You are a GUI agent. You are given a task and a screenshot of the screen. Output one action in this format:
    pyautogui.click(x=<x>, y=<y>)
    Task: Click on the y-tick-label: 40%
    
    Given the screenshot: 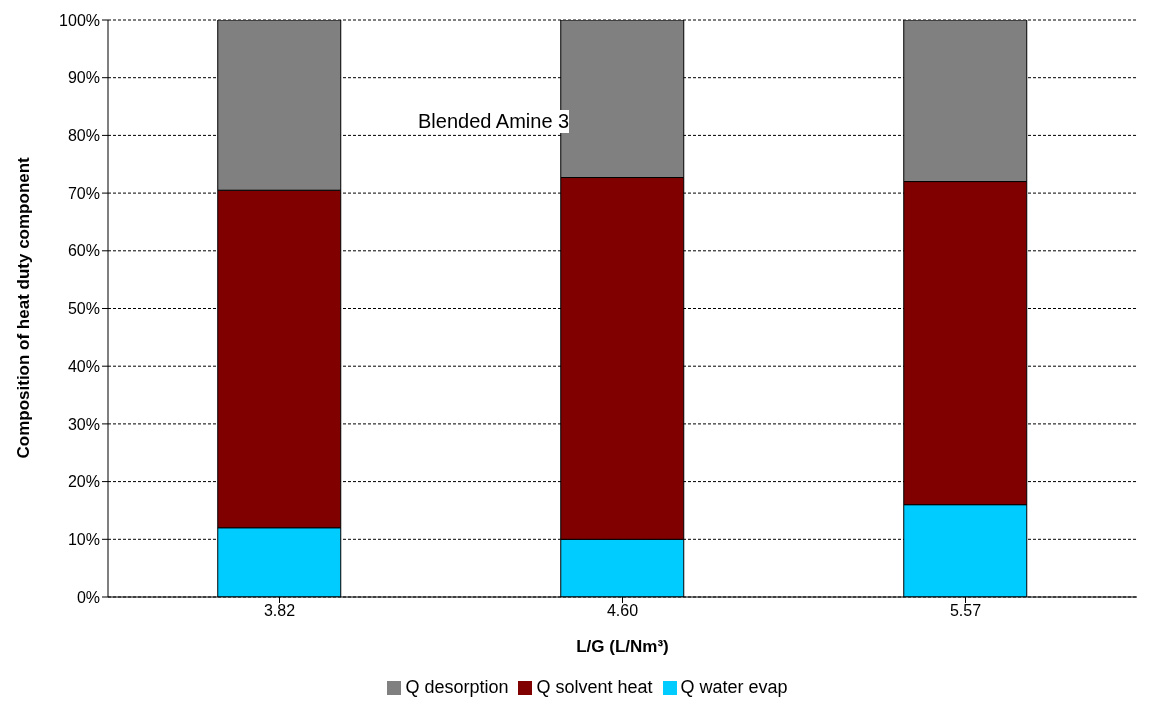 What is the action you would take?
    pyautogui.click(x=83, y=366)
    